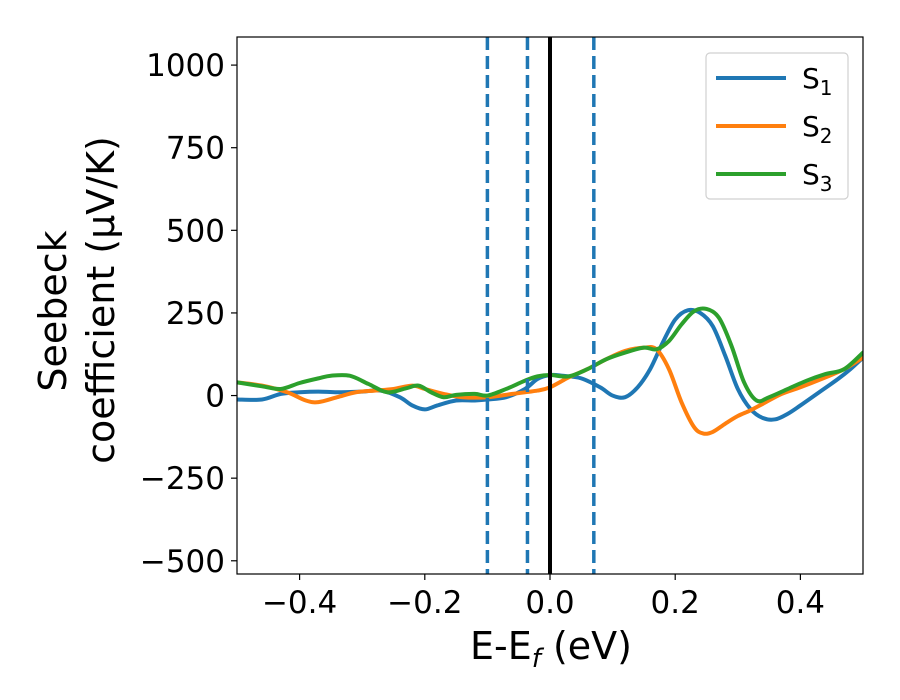 The width and height of the screenshot is (900, 700). Describe the element at coordinates (817, 129) in the screenshot. I see `legend-label-s2: S2` at that location.